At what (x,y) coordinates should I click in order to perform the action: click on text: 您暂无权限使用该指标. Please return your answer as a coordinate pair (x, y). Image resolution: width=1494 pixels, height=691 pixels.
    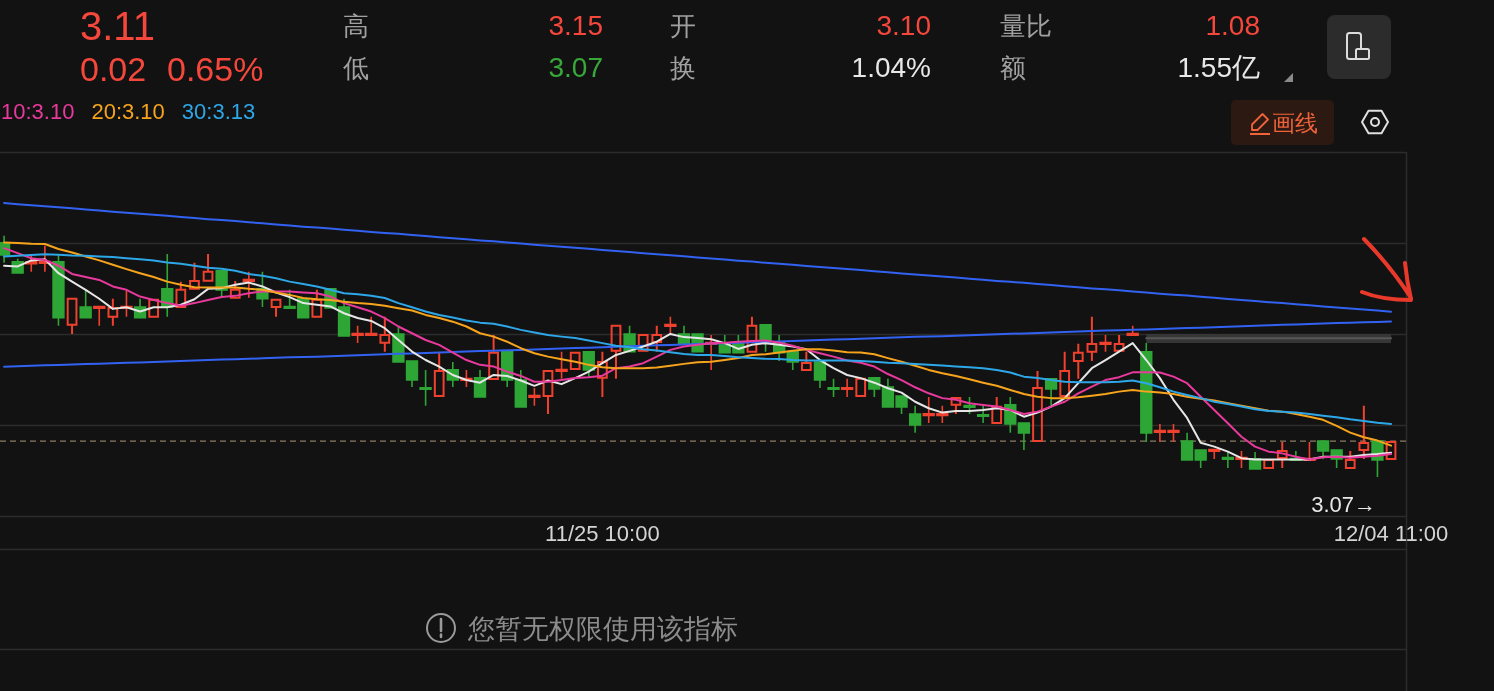
    Looking at the image, I should click on (602, 629).